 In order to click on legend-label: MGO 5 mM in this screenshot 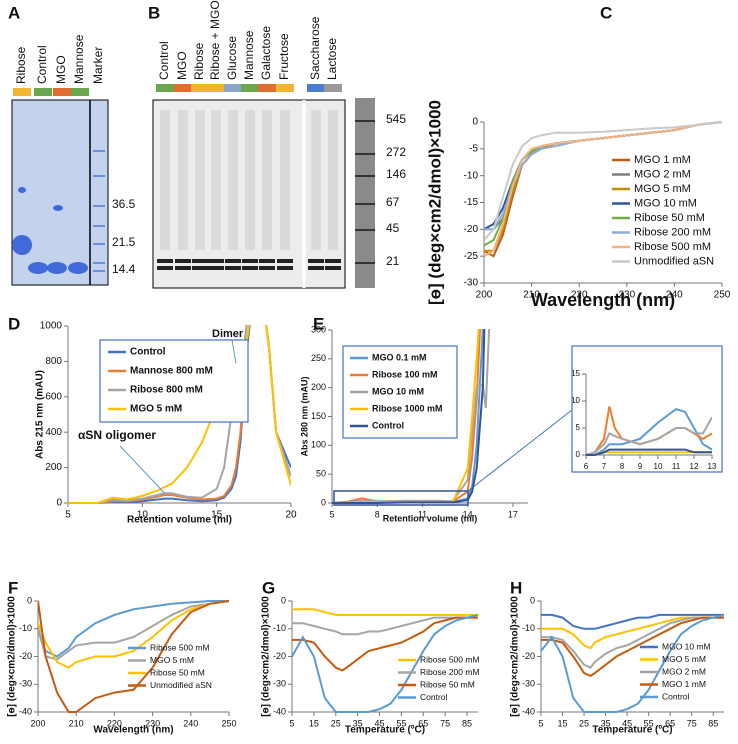, I will do `click(662, 189)`.